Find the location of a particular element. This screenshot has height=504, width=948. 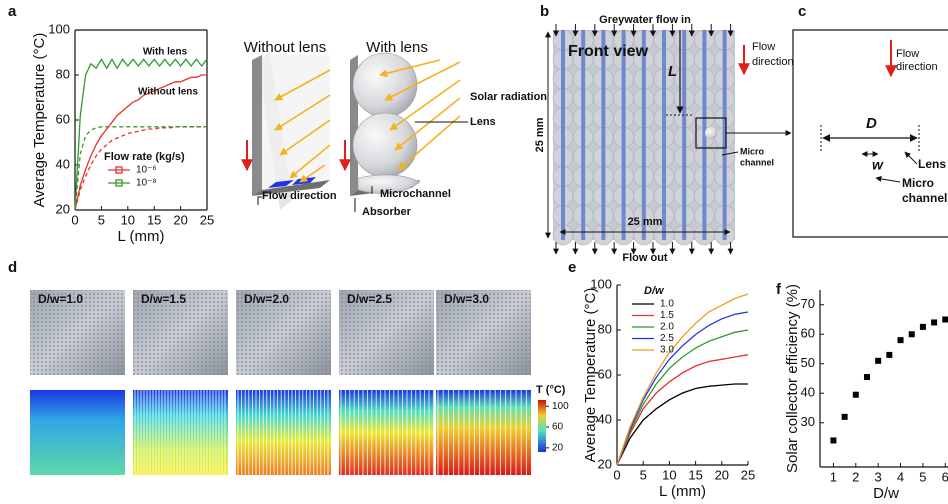

x-tick-label: 1 is located at coordinates (833, 476).